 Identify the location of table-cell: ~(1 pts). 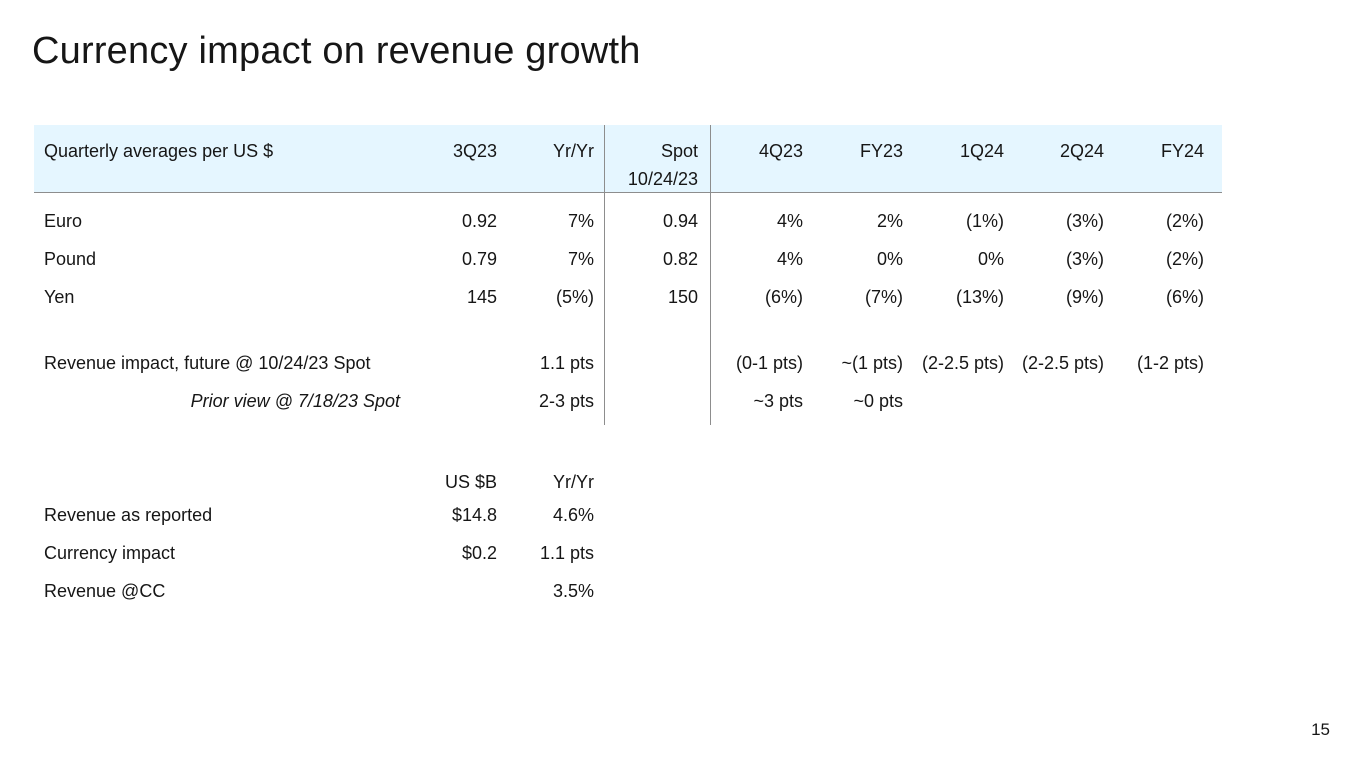
(872, 363).